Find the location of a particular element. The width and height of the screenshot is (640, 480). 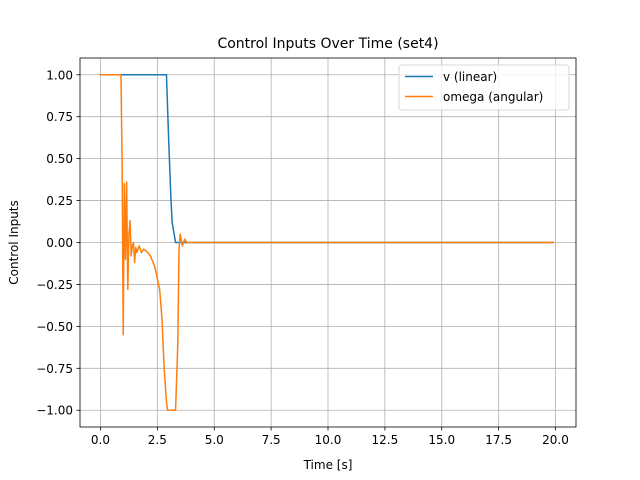

x-tick-label: 5.0 is located at coordinates (214, 440).